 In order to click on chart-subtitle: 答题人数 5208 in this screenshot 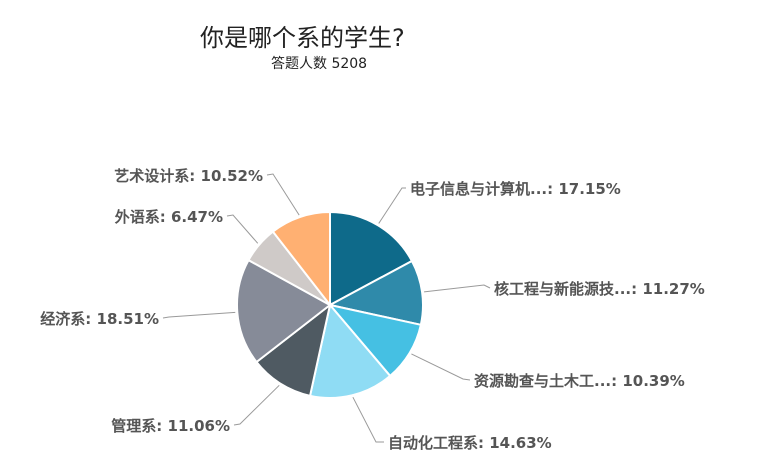, I will do `click(319, 64)`.